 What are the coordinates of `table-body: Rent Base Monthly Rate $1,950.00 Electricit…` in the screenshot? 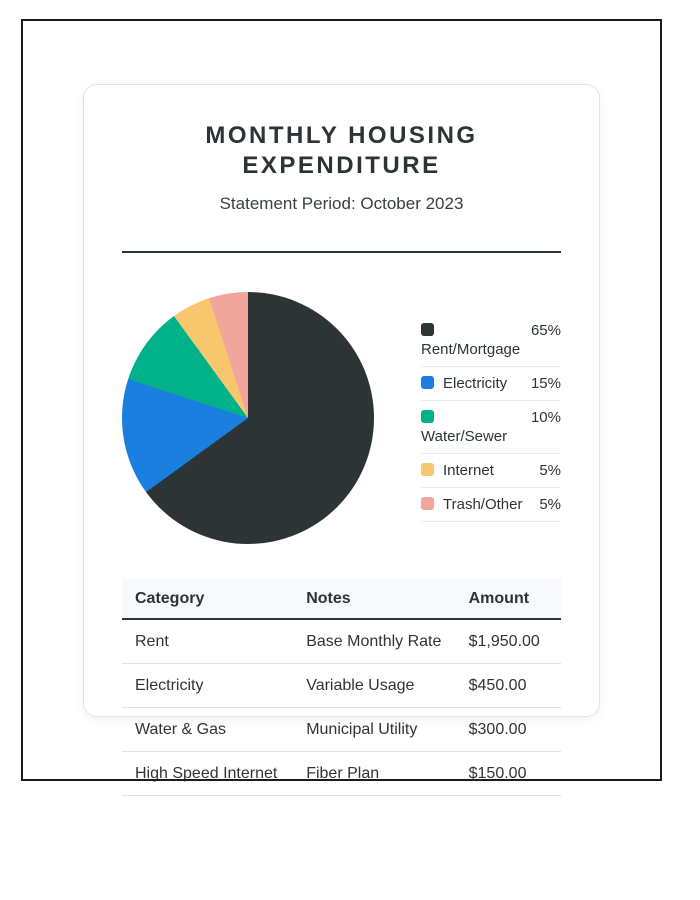 It's located at (341, 707).